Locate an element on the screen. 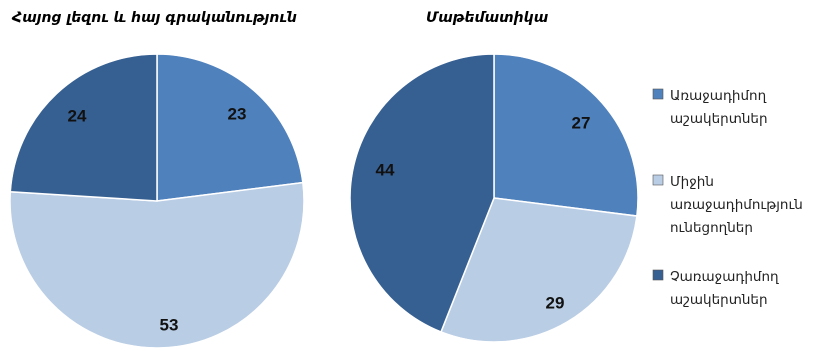 The image size is (840, 351). chart-title-math: Մաթեմատիկա is located at coordinates (487, 18).